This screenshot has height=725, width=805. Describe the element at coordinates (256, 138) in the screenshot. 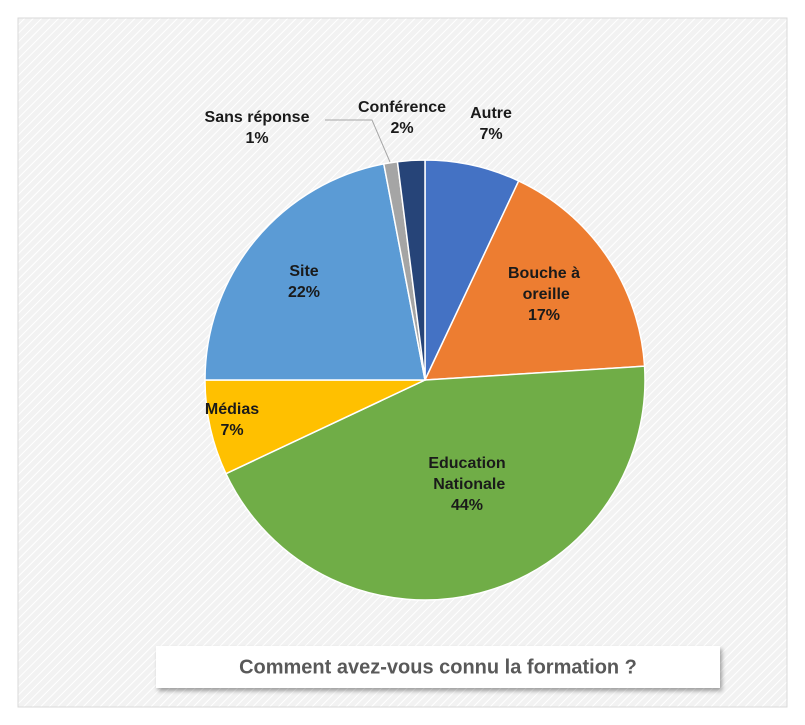

I see `value-label: 1%` at that location.